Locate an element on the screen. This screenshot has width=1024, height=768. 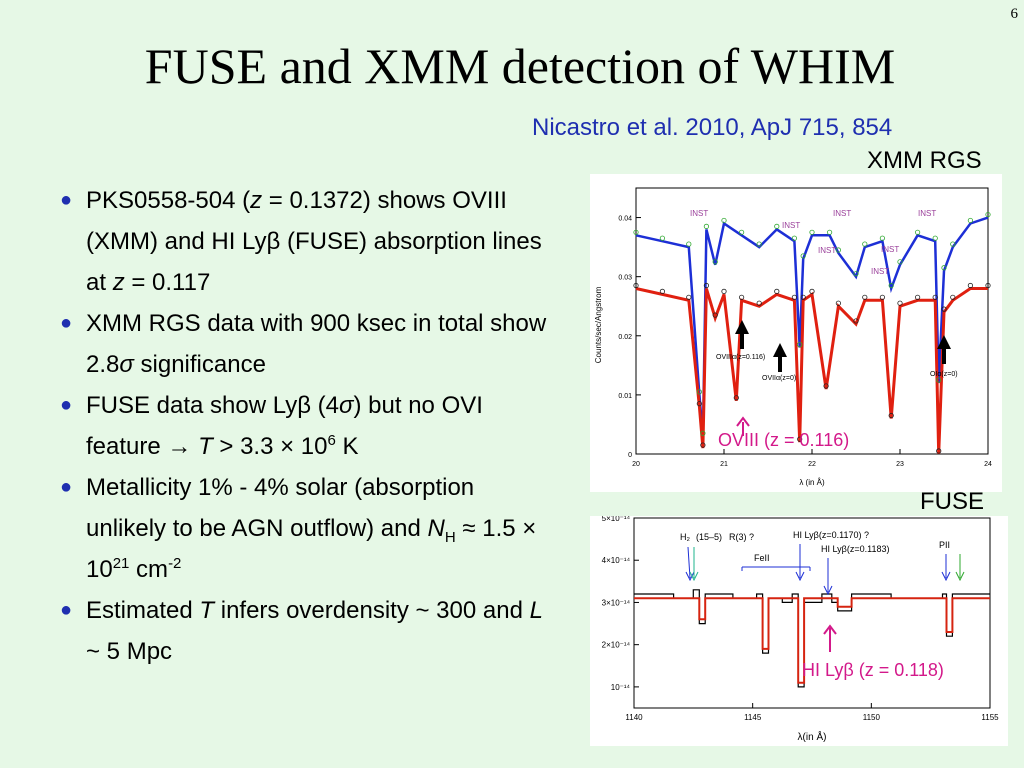
feii-bracket is located at coordinates (776, 568).